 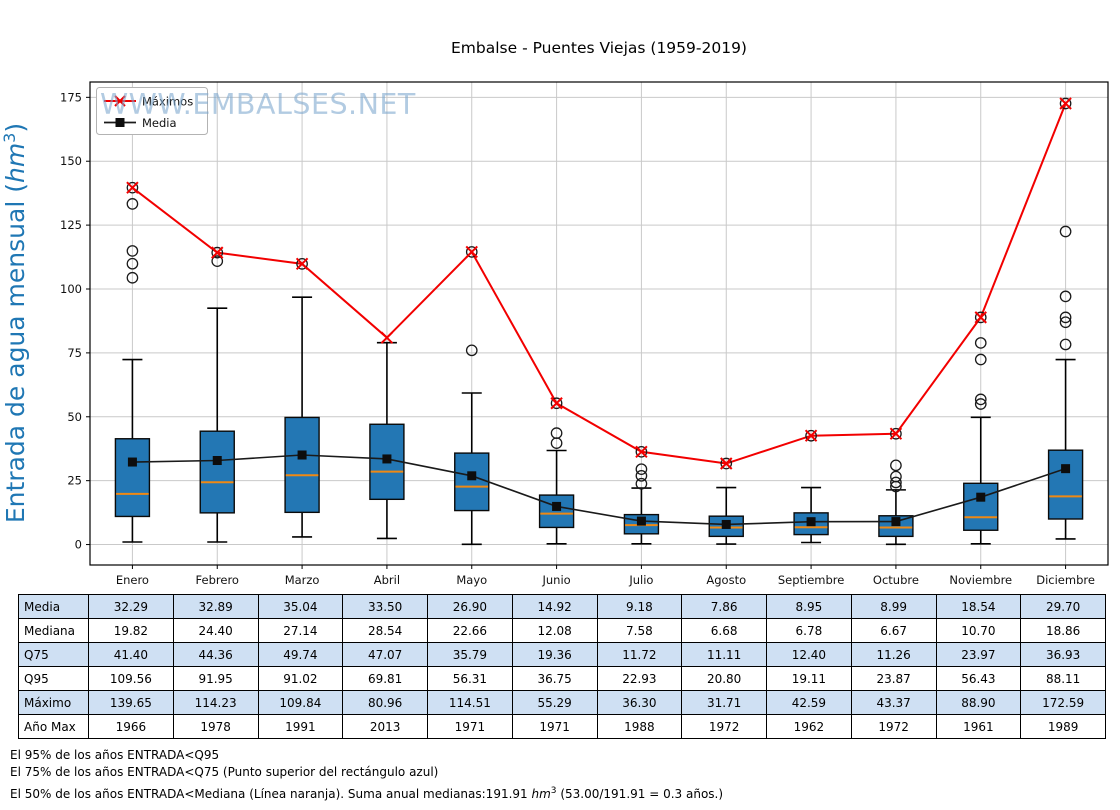 What do you see at coordinates (556, 511) in the screenshot?
I see `box-Junio` at bounding box center [556, 511].